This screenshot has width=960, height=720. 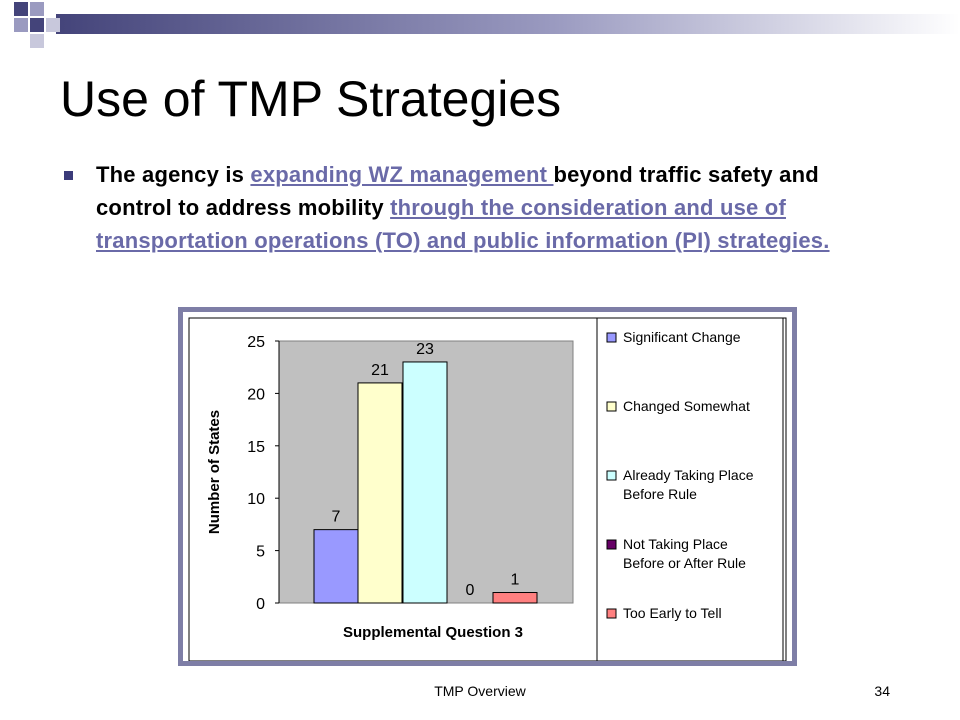 I want to click on y-tick-label: 5, so click(x=260, y=552).